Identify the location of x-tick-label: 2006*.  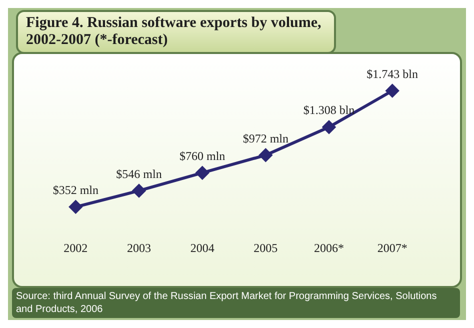
(329, 247).